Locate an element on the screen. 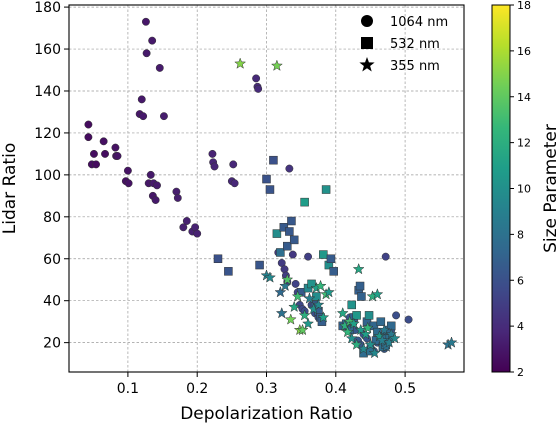  x-tick-label: 0.4 is located at coordinates (336, 389).